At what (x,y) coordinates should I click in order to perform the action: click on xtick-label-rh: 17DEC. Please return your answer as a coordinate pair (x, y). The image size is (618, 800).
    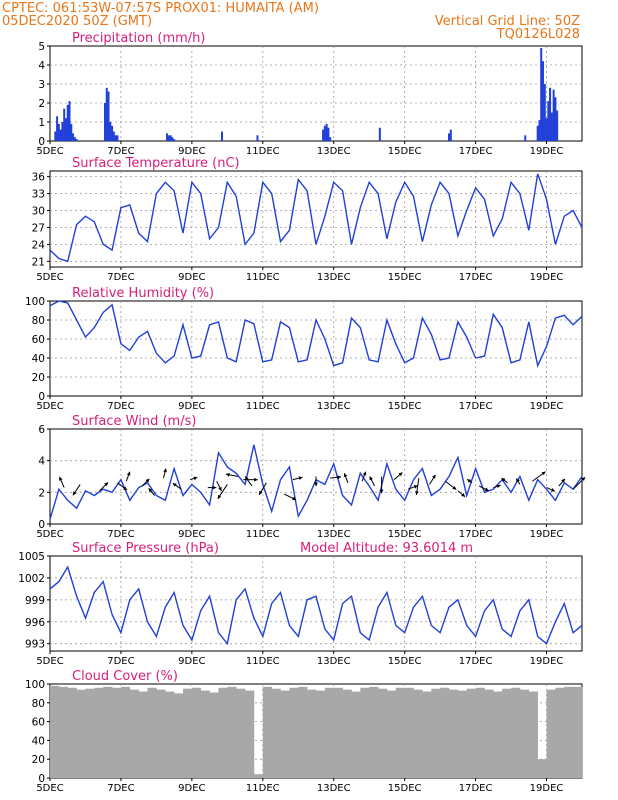
    Looking at the image, I should click on (476, 406).